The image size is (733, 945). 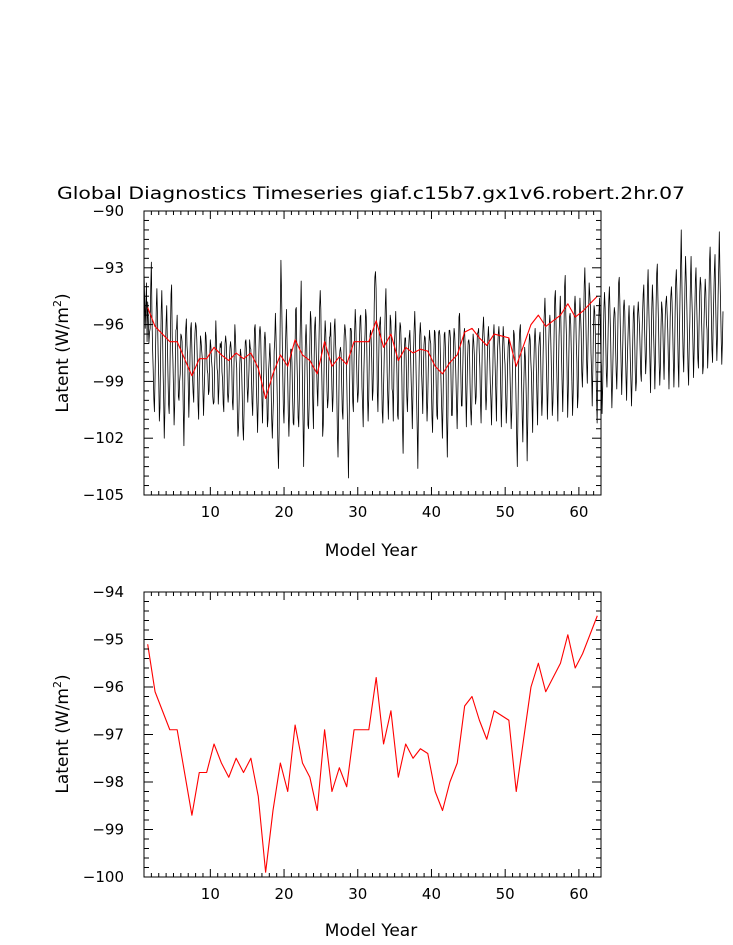 I want to click on y-tick-label: −90, so click(x=108, y=211).